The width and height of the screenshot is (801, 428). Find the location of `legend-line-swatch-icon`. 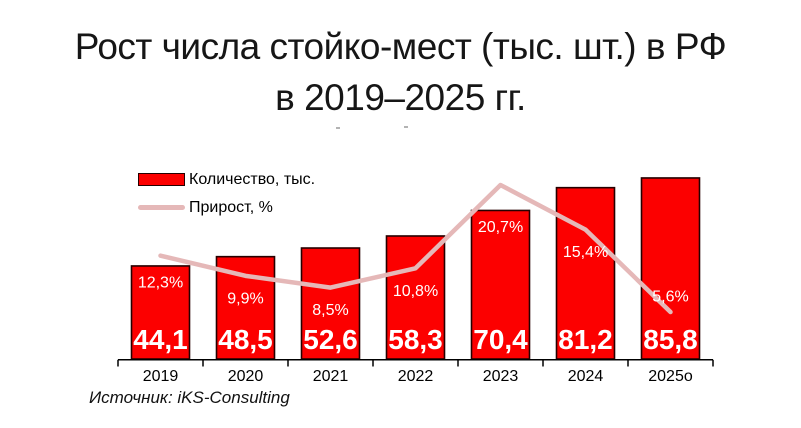

legend-line-swatch-icon is located at coordinates (161, 207).